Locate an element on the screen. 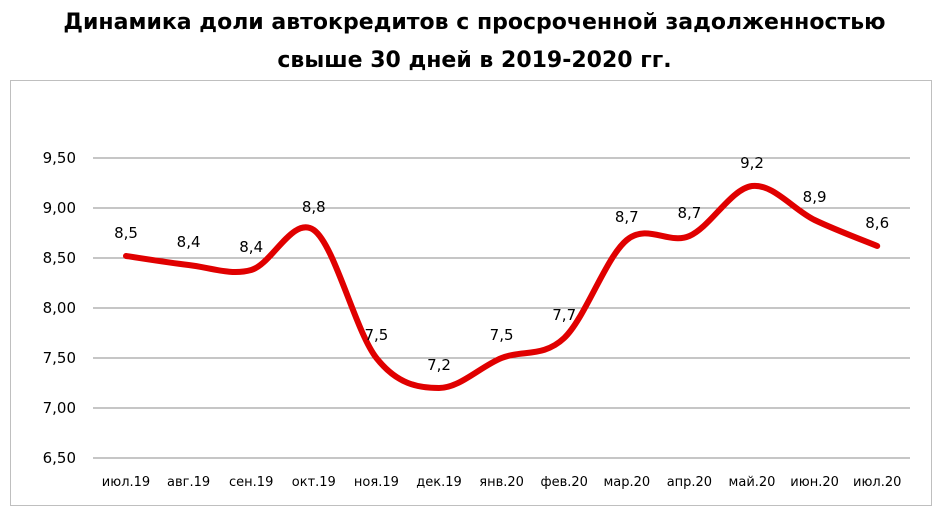  x-tick-label: окт.19 is located at coordinates (314, 482).